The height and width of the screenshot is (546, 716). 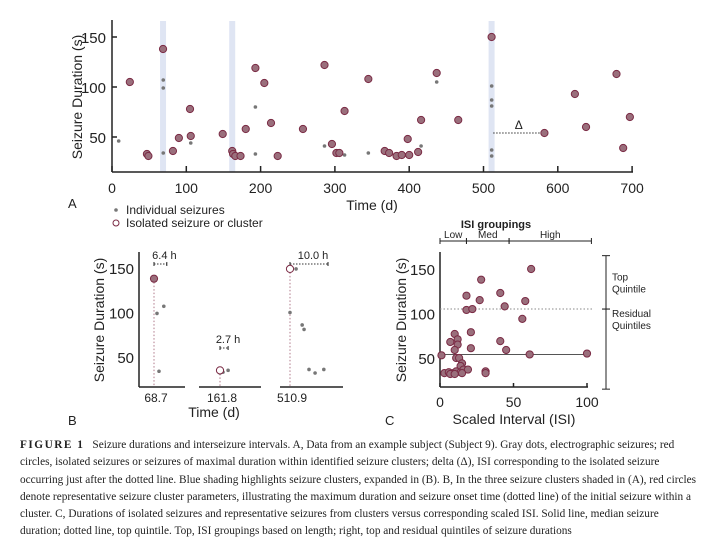 What do you see at coordinates (228, 340) in the screenshot?
I see `span-label: 2.7 h` at bounding box center [228, 340].